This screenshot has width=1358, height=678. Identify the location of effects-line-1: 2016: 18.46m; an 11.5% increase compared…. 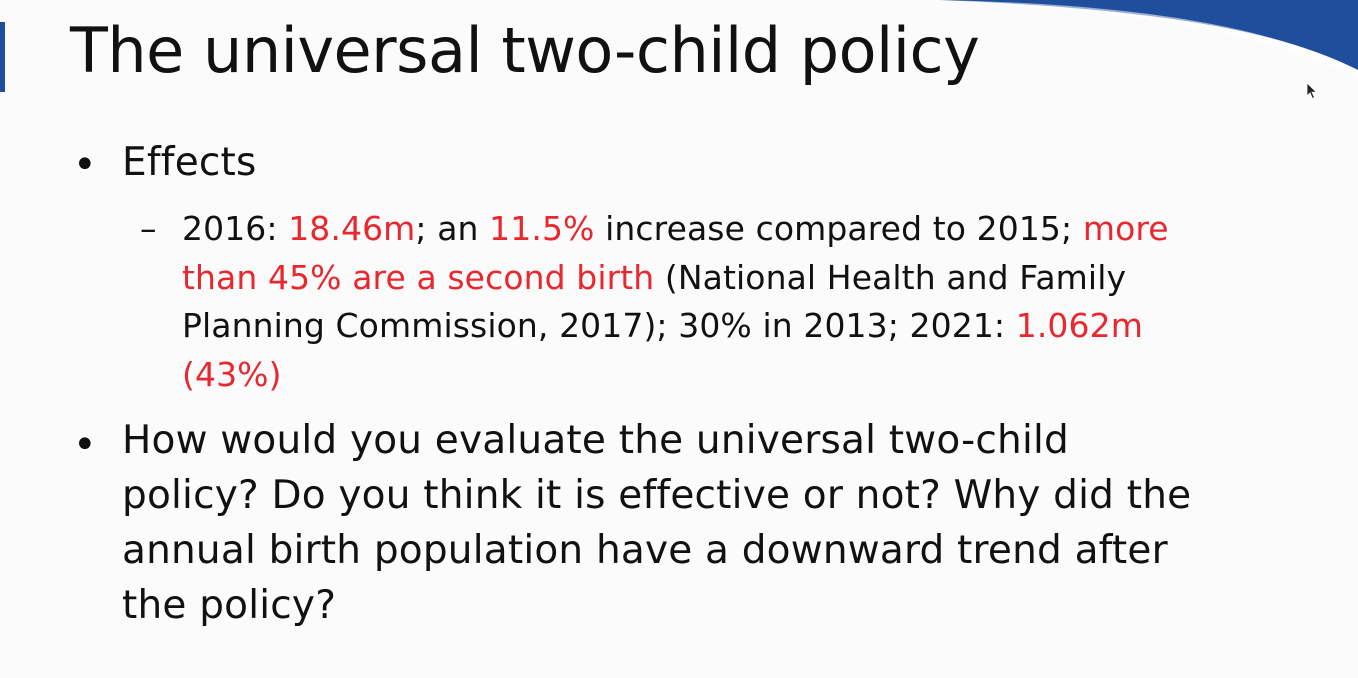
(737, 229).